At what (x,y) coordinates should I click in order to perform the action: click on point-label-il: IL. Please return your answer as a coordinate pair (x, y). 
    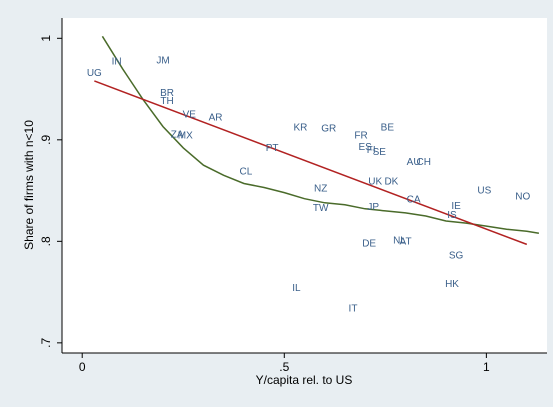
    Looking at the image, I should click on (296, 288).